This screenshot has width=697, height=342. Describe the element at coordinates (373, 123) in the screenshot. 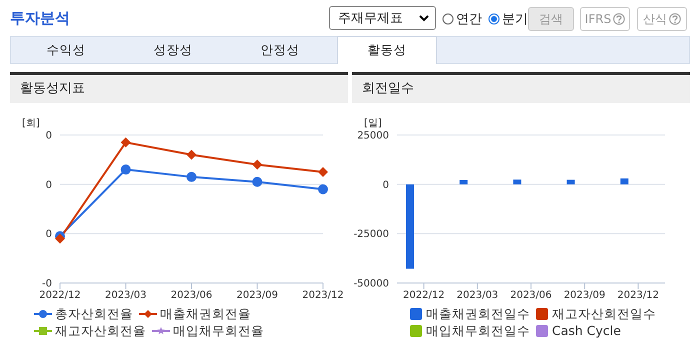

I see `y-axis-title: [일]` at that location.